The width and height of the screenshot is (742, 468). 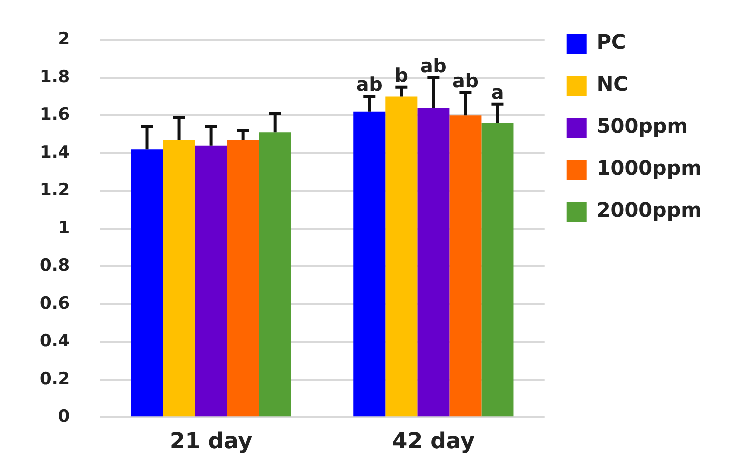 I want to click on legend-label: 1000ppm, so click(x=649, y=168).